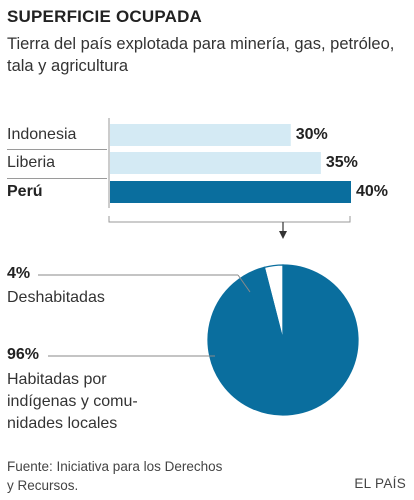 This screenshot has height=500, width=414. I want to click on bar-value-indonesia: 30%, so click(311, 134).